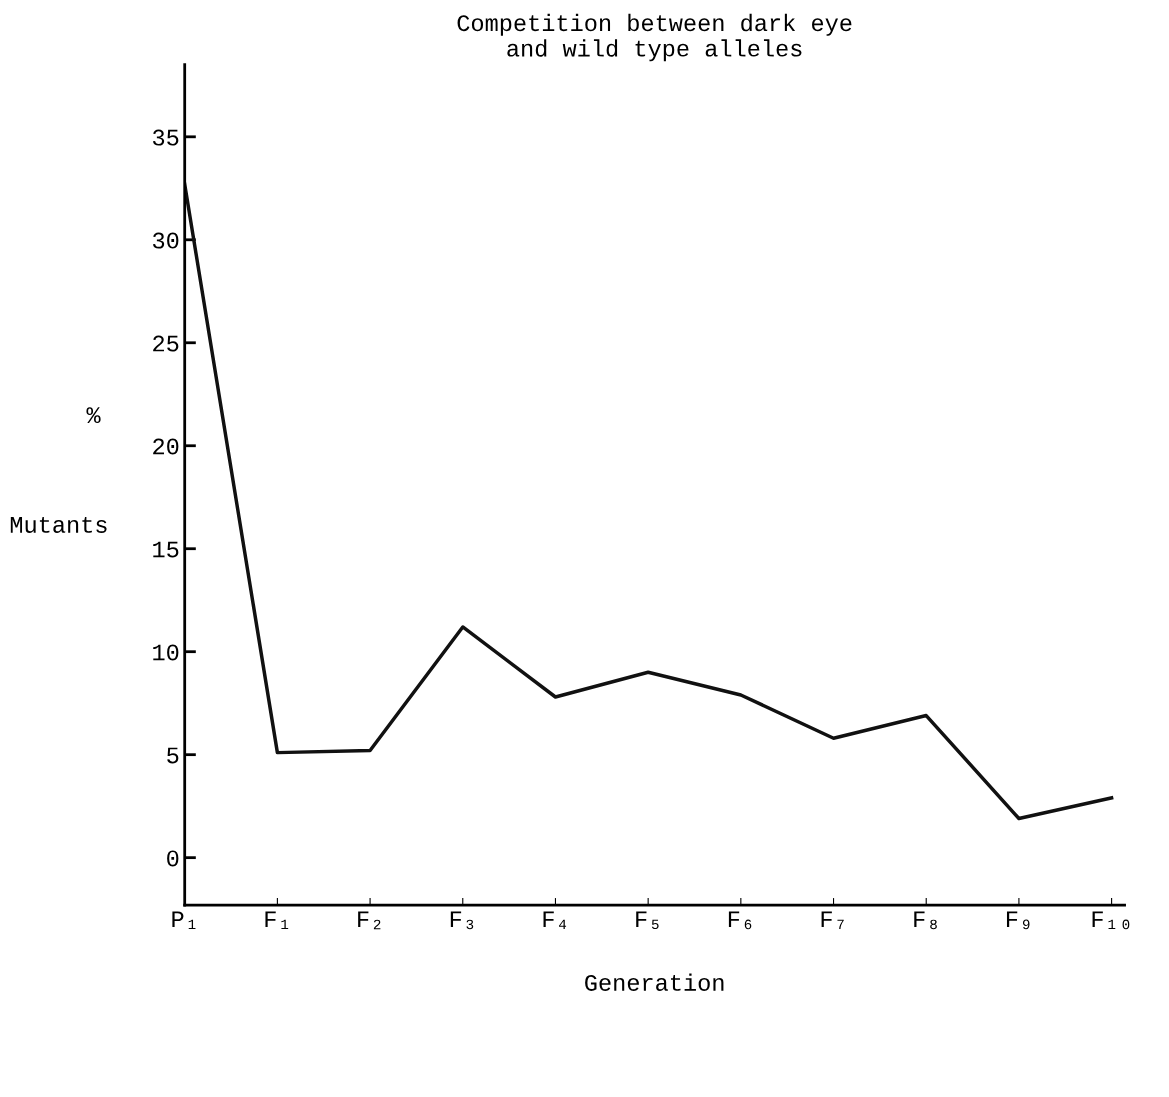 The width and height of the screenshot is (1169, 1097). Describe the element at coordinates (462, 920) in the screenshot. I see `x-tick-label: F₃` at that location.